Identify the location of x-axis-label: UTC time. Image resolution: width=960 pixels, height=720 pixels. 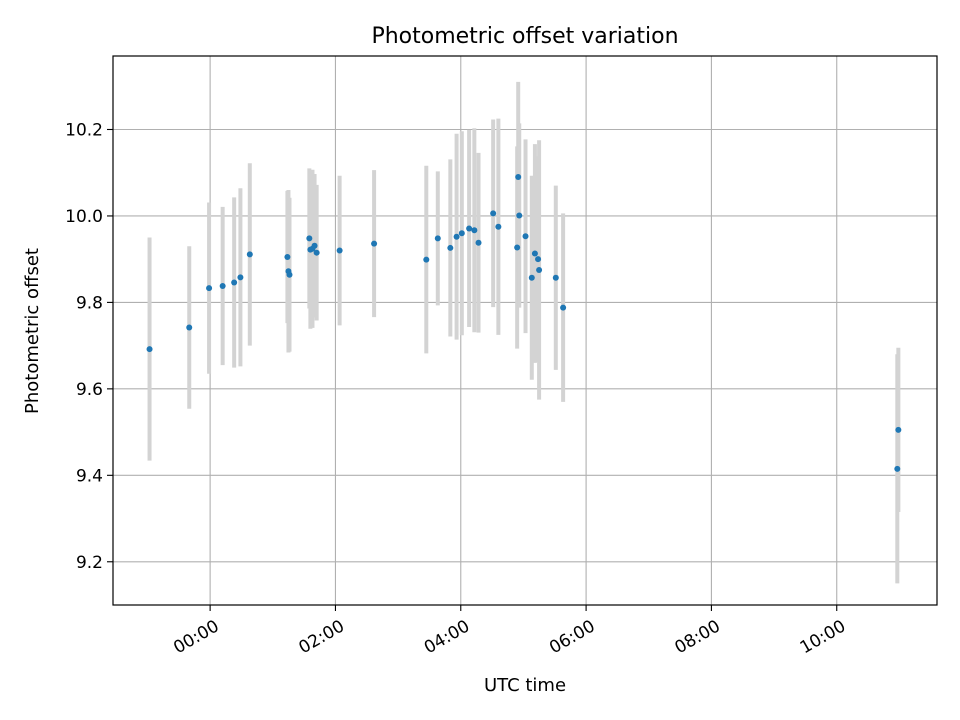
(525, 685).